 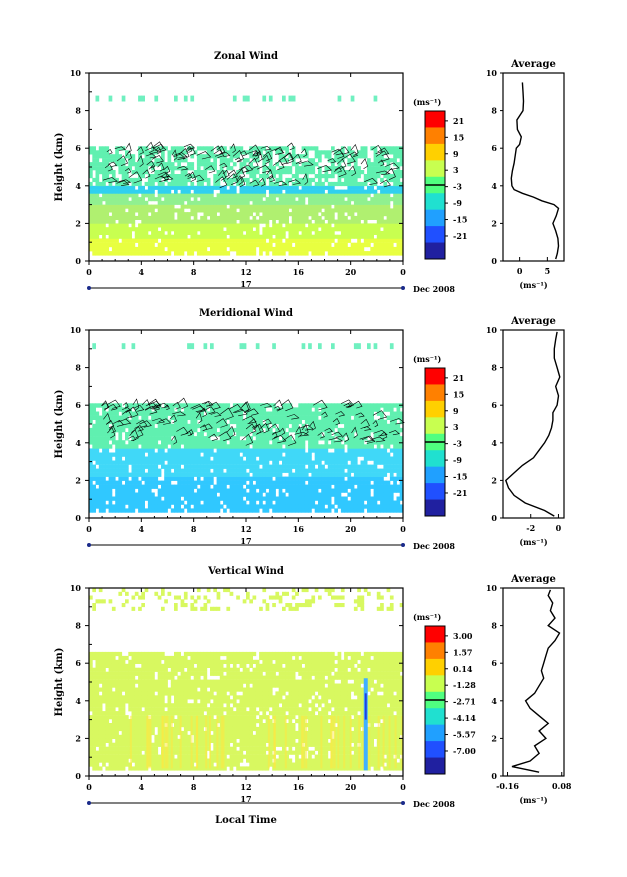 I want to click on average-y-tick-label: 0, so click(x=494, y=261).